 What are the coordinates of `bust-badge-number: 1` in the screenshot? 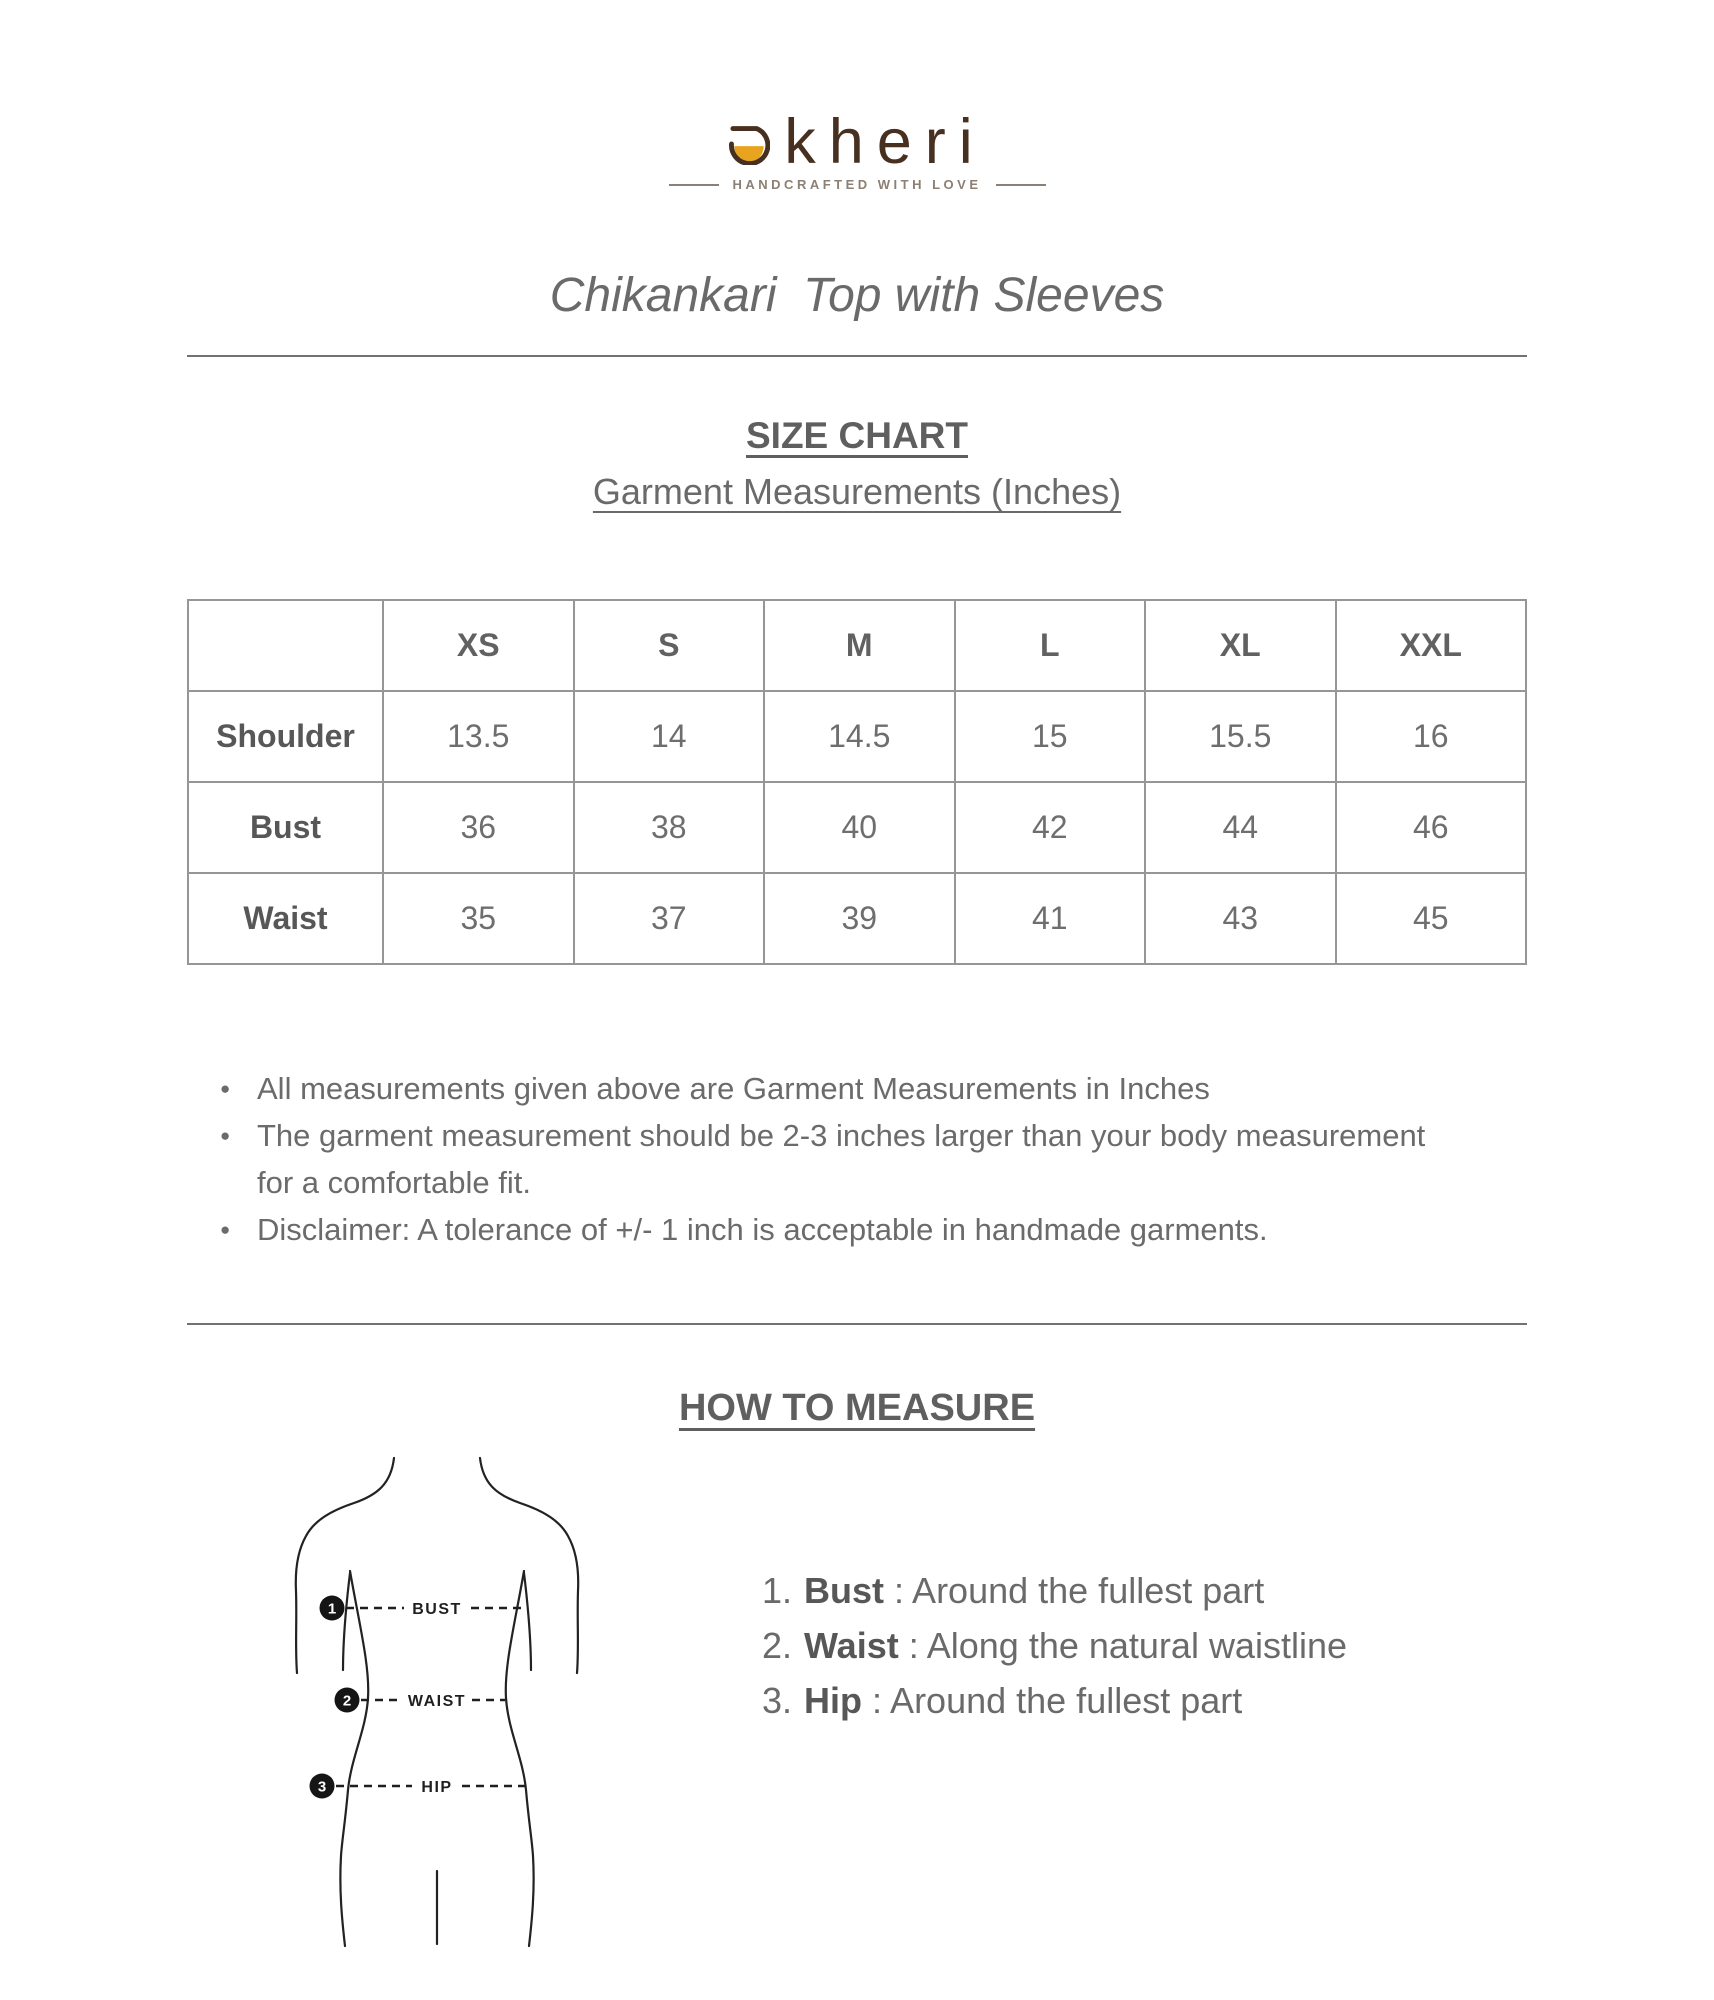 It's located at (332, 1609).